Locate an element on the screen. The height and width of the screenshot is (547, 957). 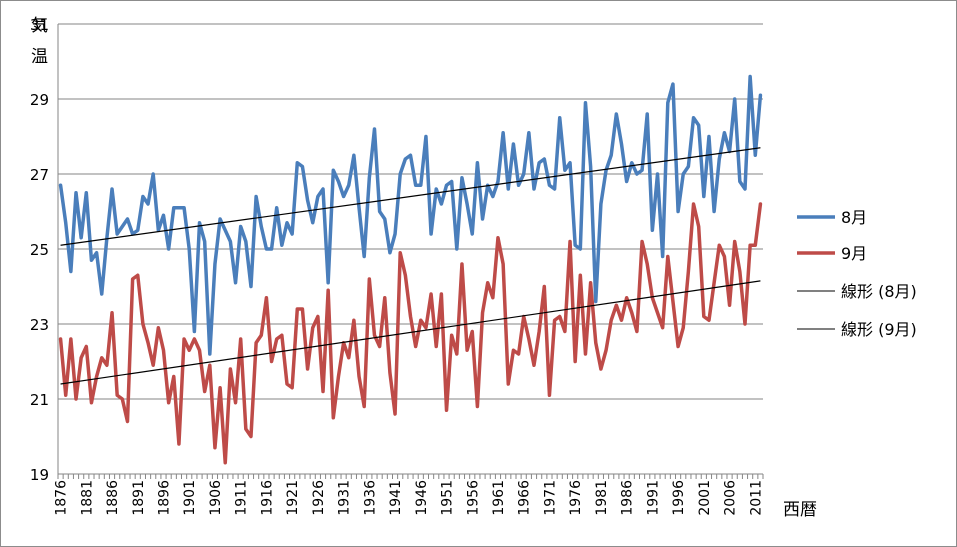
x-tick-label: 2001 is located at coordinates (705, 498).